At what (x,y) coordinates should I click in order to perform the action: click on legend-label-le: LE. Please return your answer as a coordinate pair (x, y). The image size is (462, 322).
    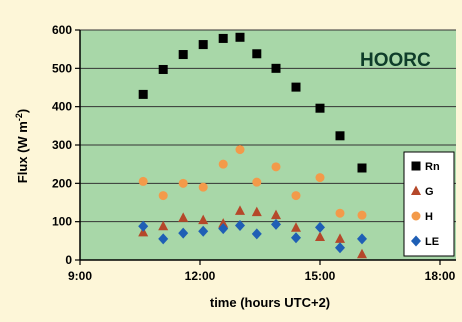
    Looking at the image, I should click on (432, 242).